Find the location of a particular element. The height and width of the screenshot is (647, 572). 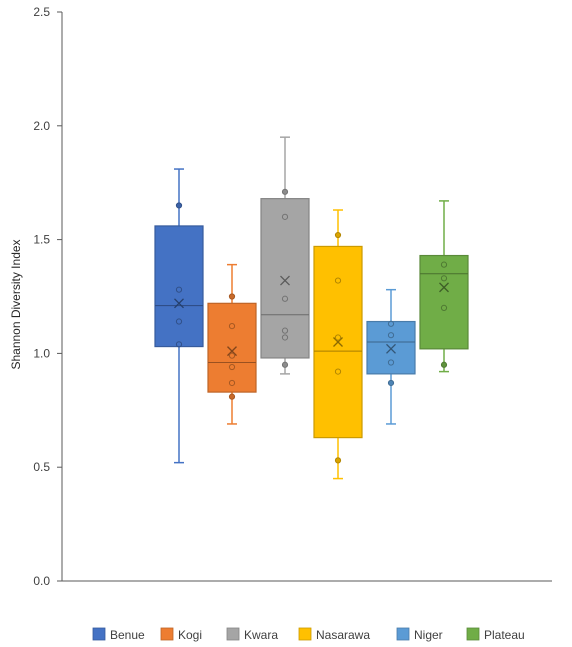

legend-item-kogi: Kogi is located at coordinates (181, 634).